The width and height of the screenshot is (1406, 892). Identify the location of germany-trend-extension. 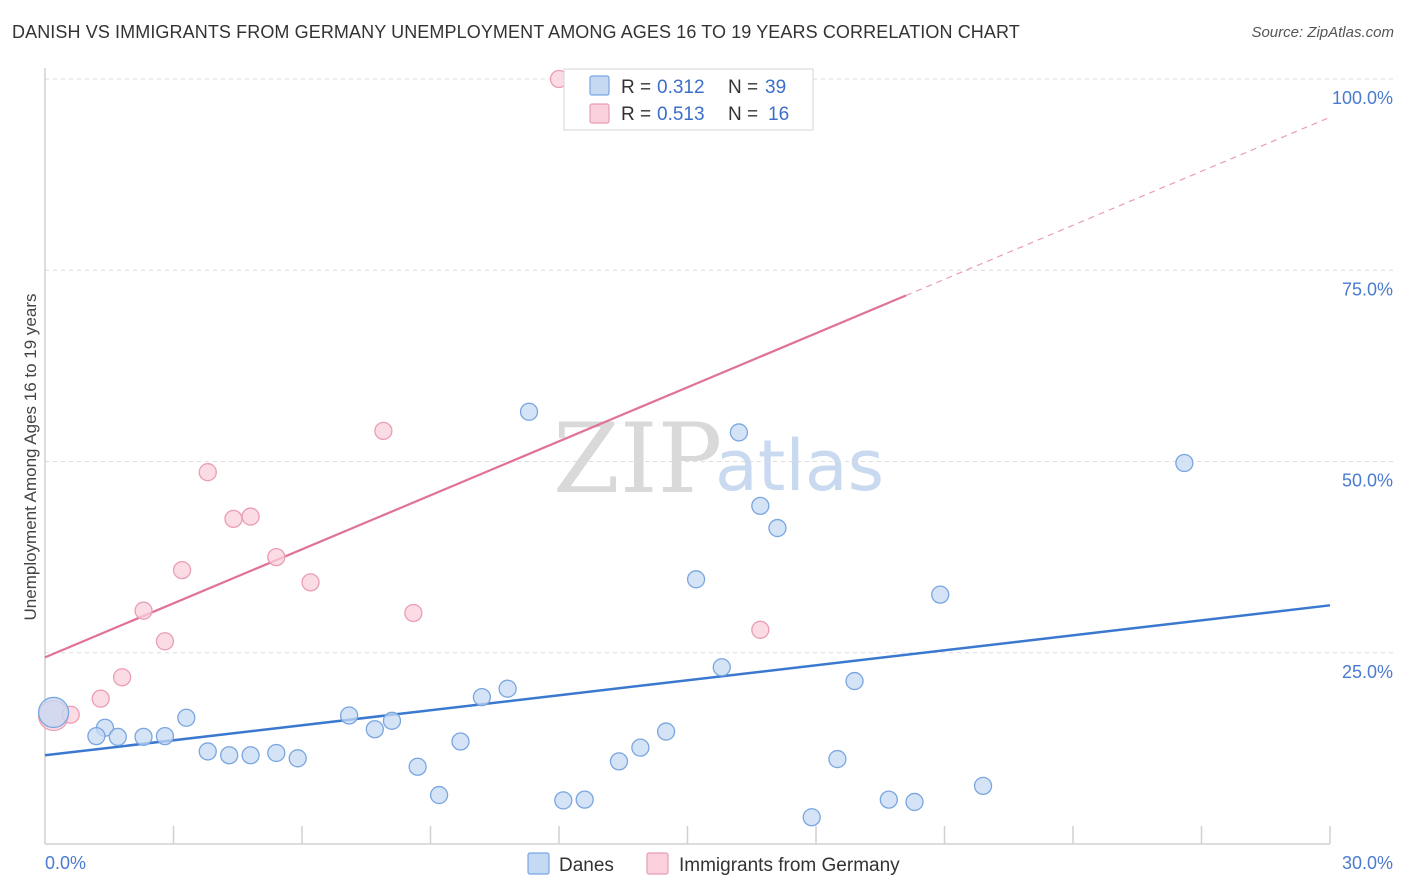
(1118, 206).